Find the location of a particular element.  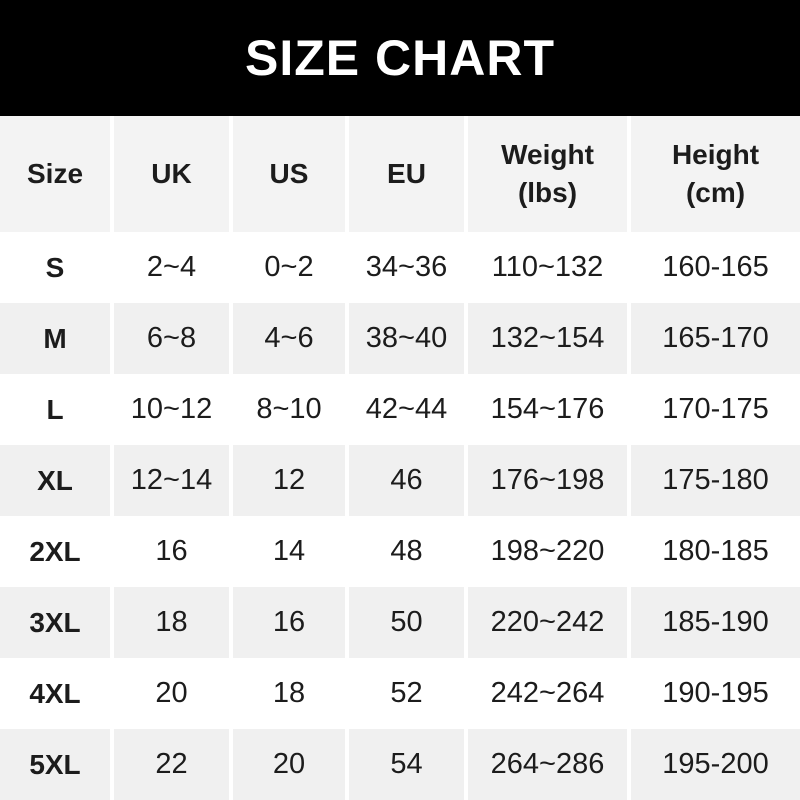

uk-cell: 16 is located at coordinates (171, 551).